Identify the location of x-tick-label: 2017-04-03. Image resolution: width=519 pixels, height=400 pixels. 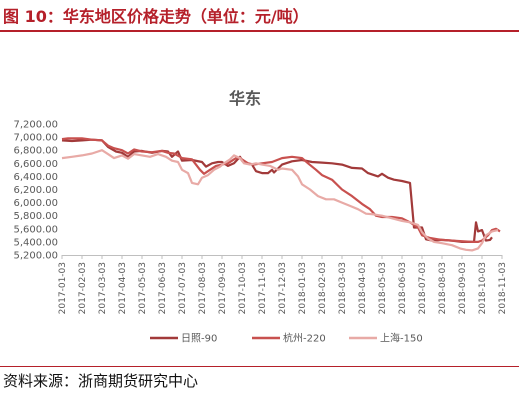
(123, 288).